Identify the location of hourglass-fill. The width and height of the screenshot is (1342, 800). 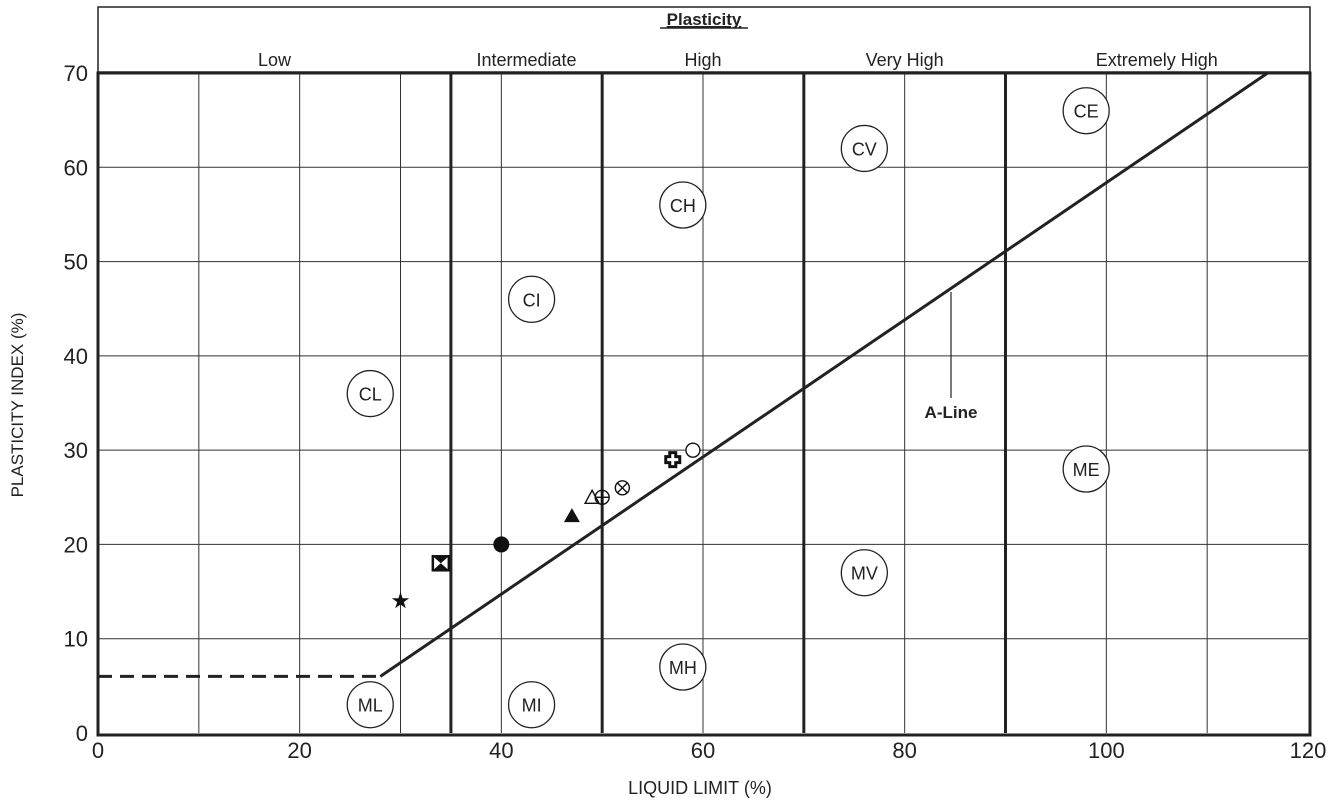
(440, 563).